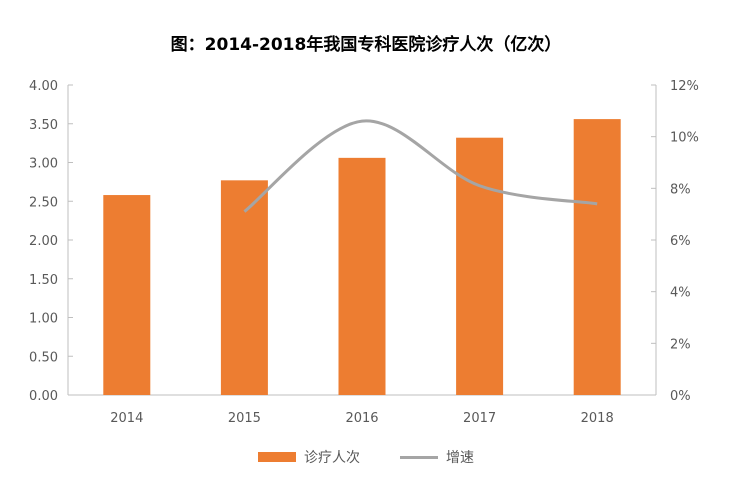 This screenshot has width=732, height=484. I want to click on x-tick-label: 2014, so click(126, 418).